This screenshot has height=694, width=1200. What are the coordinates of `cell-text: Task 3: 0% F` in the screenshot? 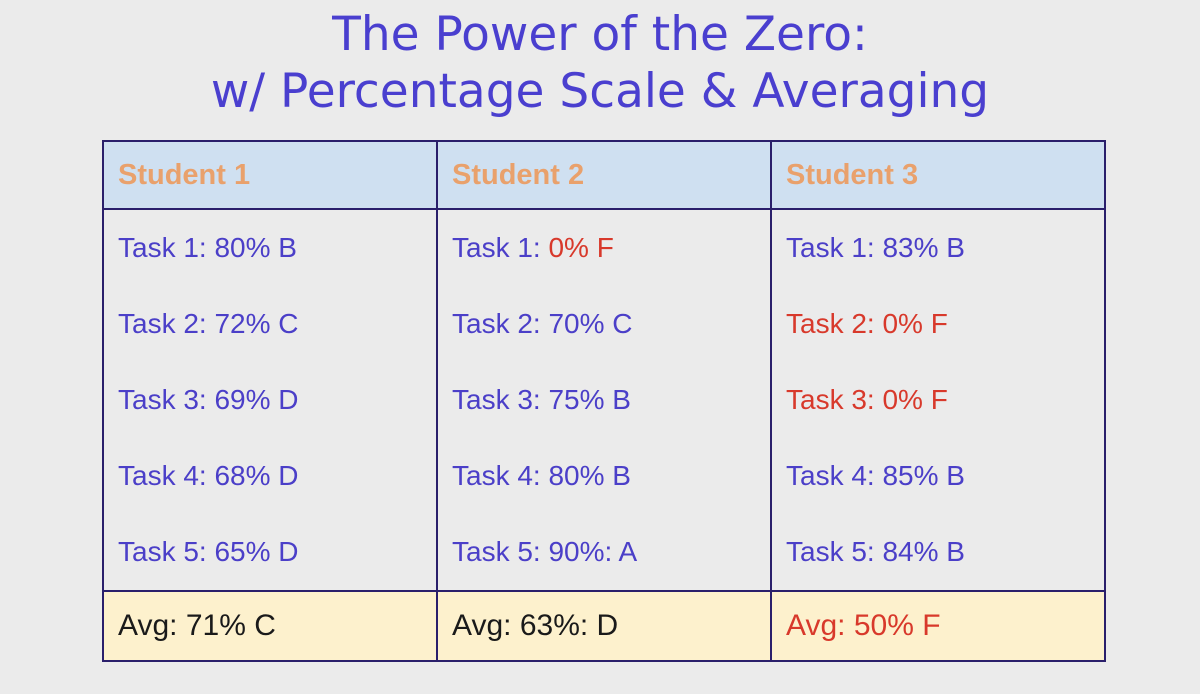 It's located at (867, 399).